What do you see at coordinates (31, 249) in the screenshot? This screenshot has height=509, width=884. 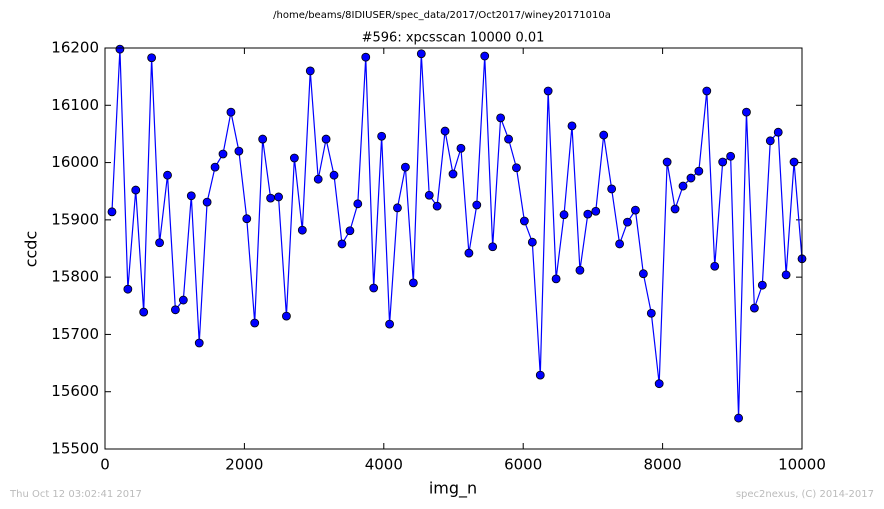 I see `y-axis-label: ccdc` at bounding box center [31, 249].